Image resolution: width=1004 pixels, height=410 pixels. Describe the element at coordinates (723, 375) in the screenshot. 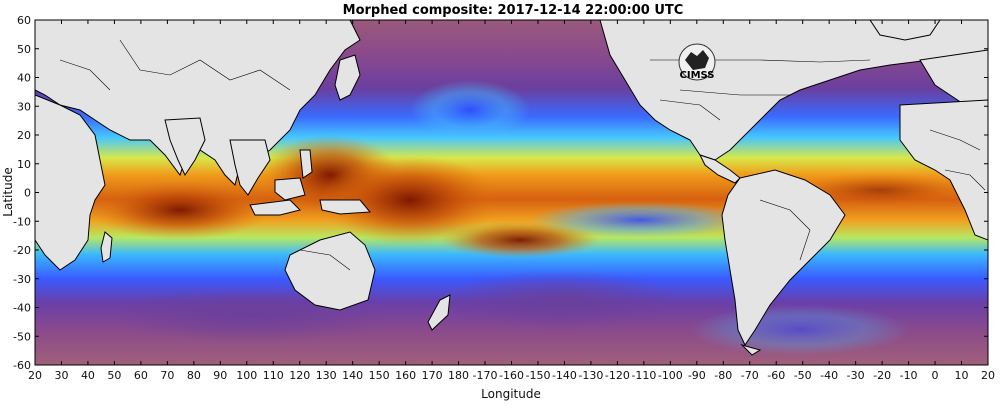

I see `x-tick-label: -80` at that location.